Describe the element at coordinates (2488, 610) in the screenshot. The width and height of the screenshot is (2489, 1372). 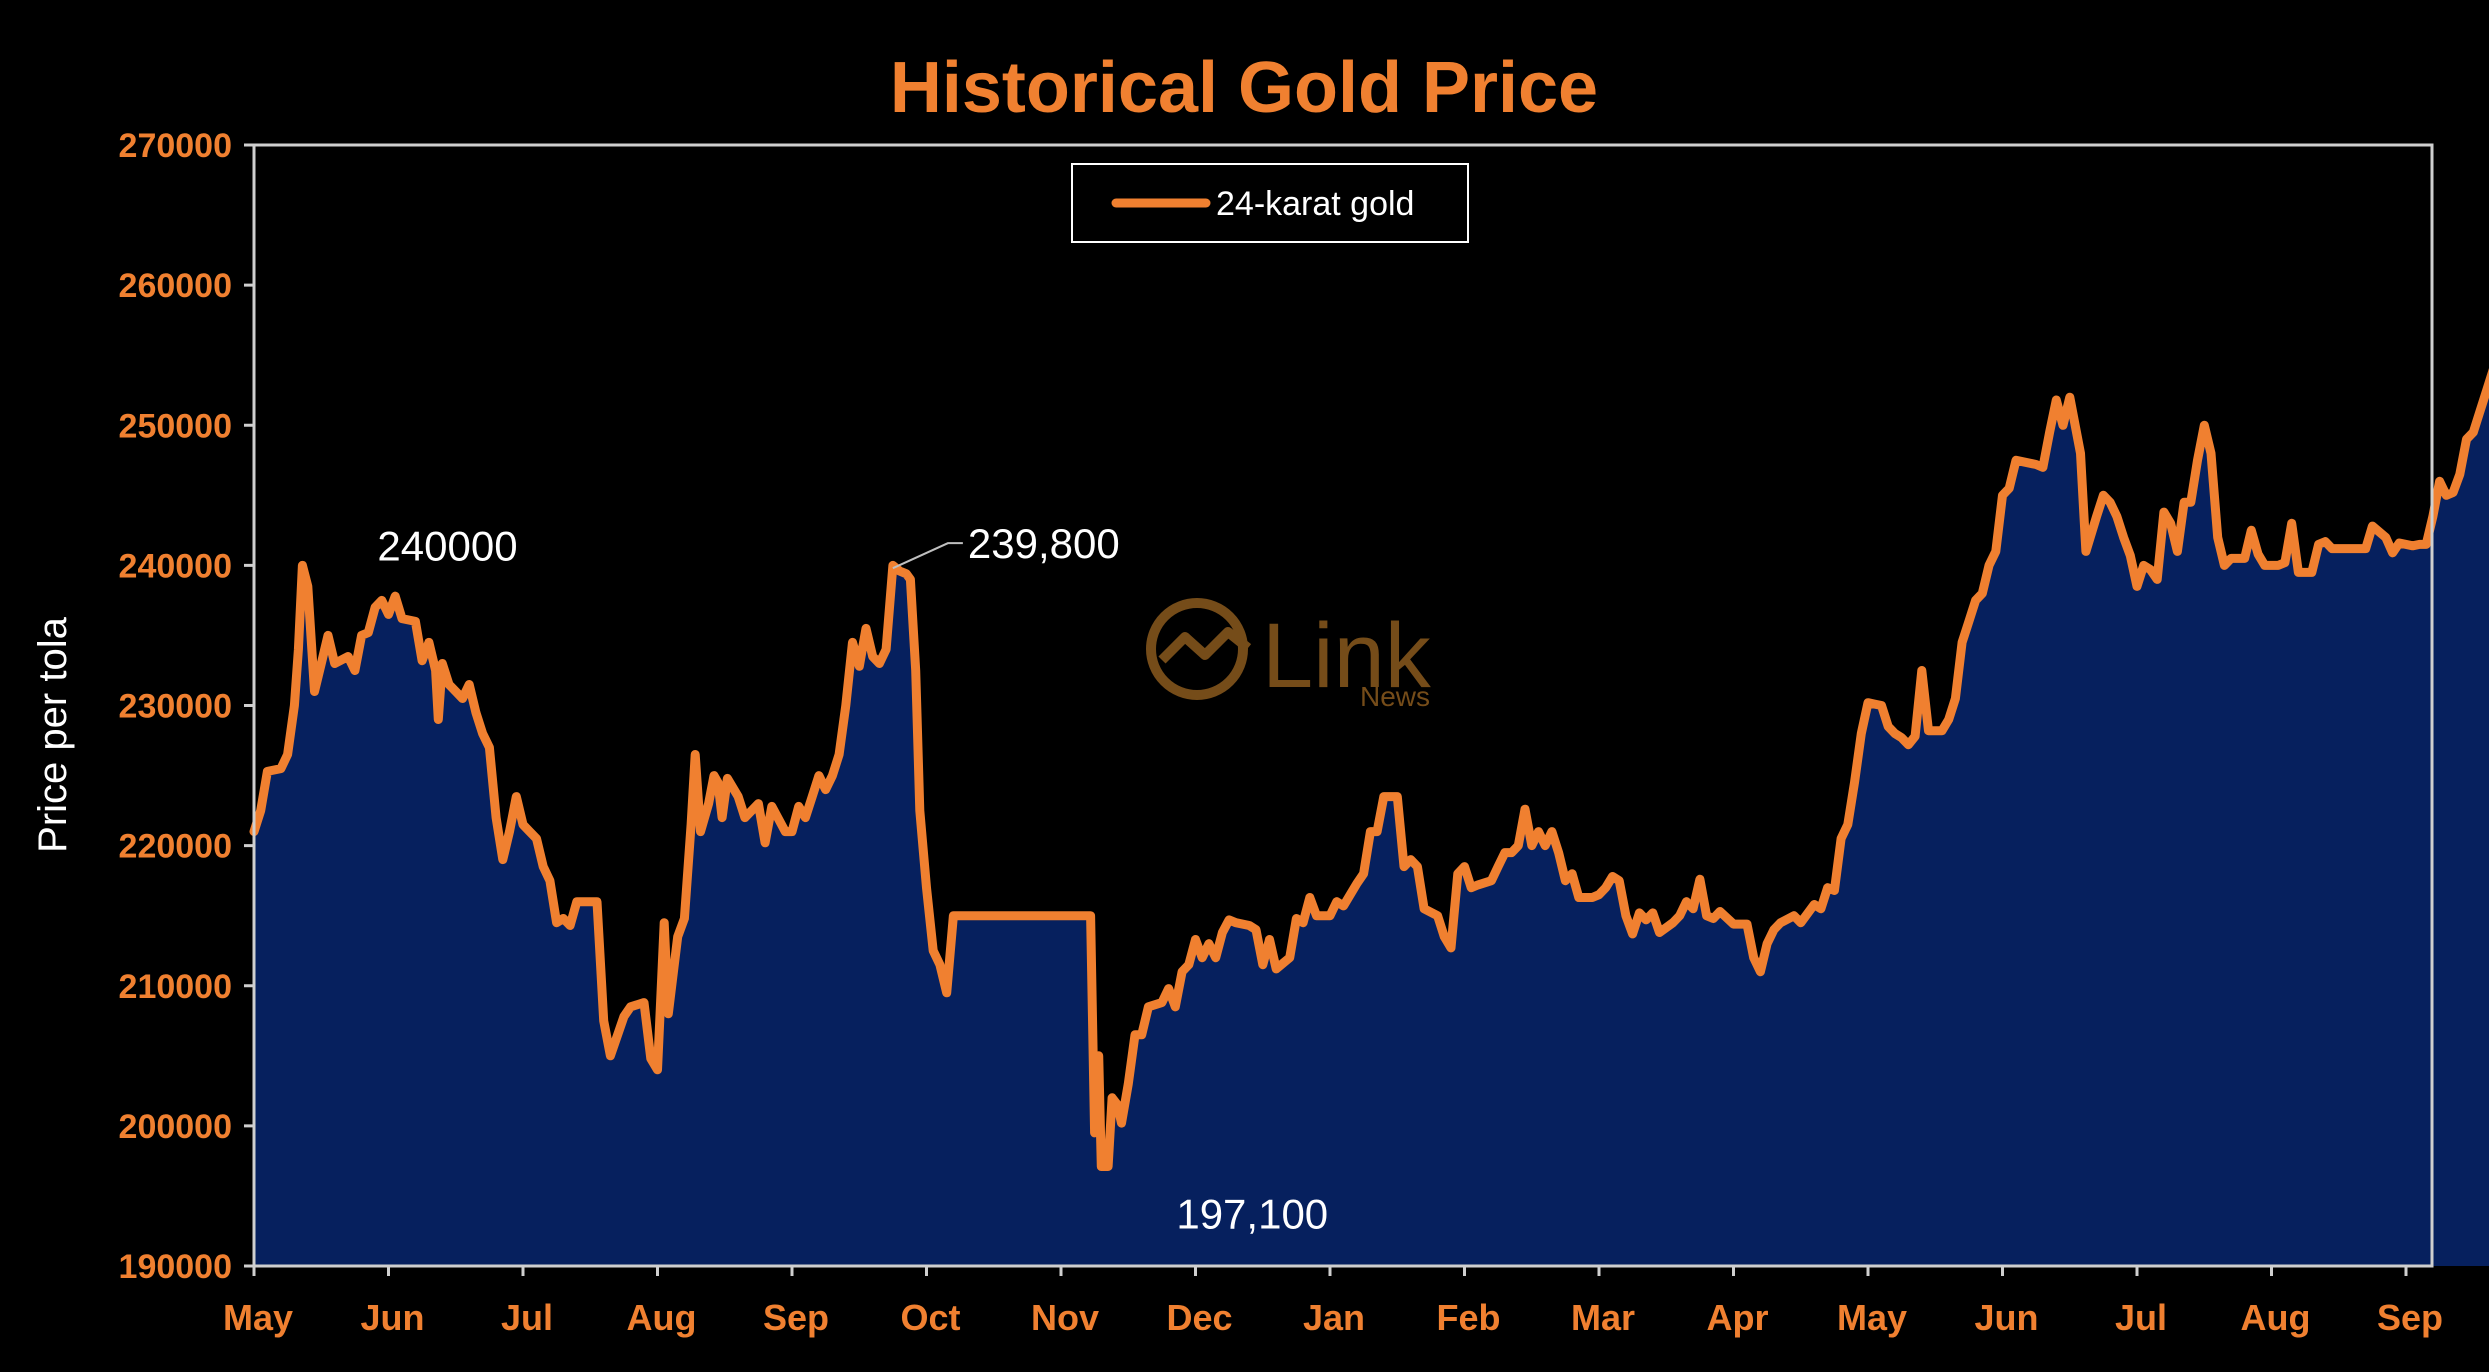
I see `data-label: 260,400` at that location.